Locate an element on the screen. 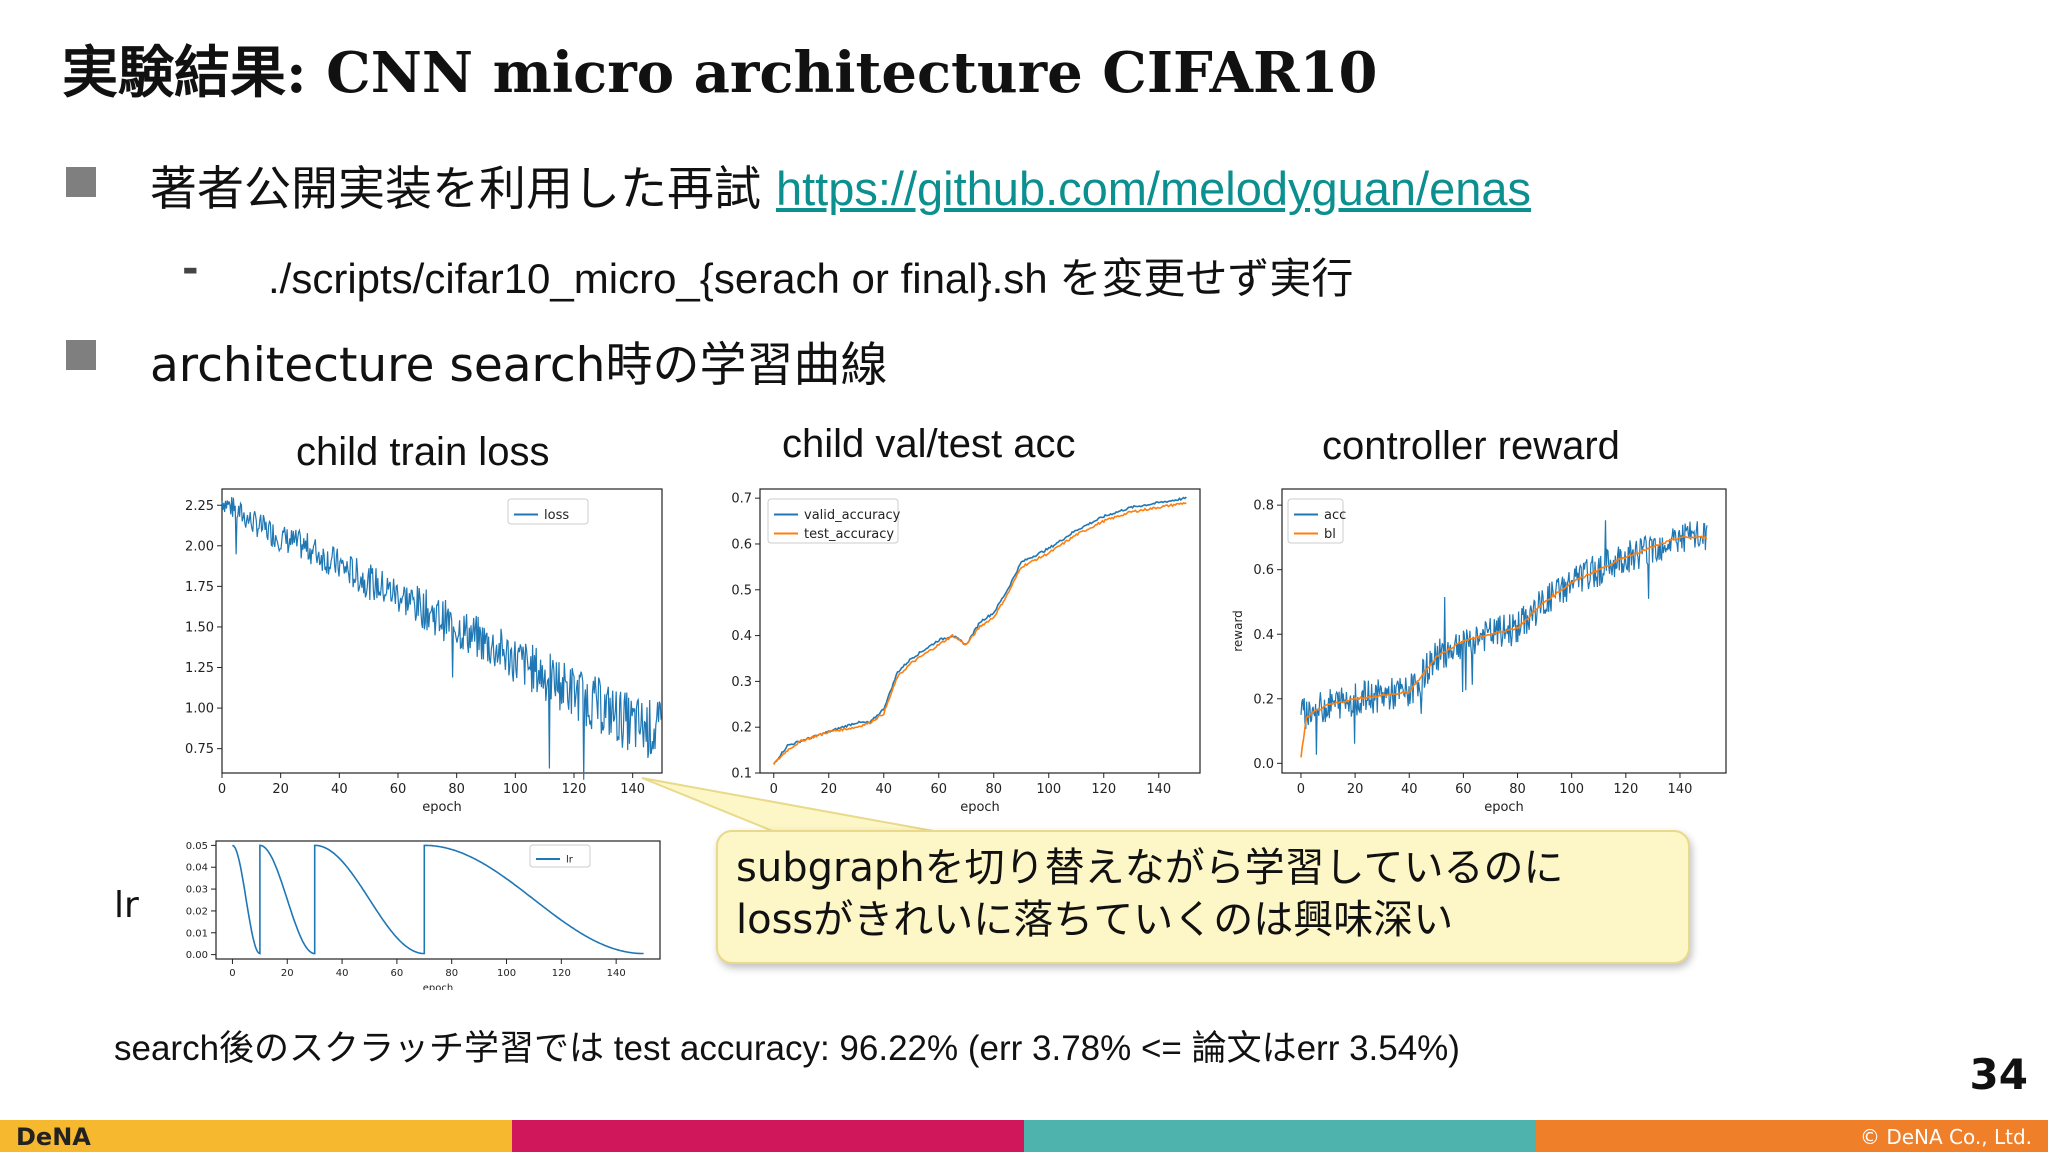 The image size is (2048, 1152). y-tick-label: 1.00 is located at coordinates (199, 709).